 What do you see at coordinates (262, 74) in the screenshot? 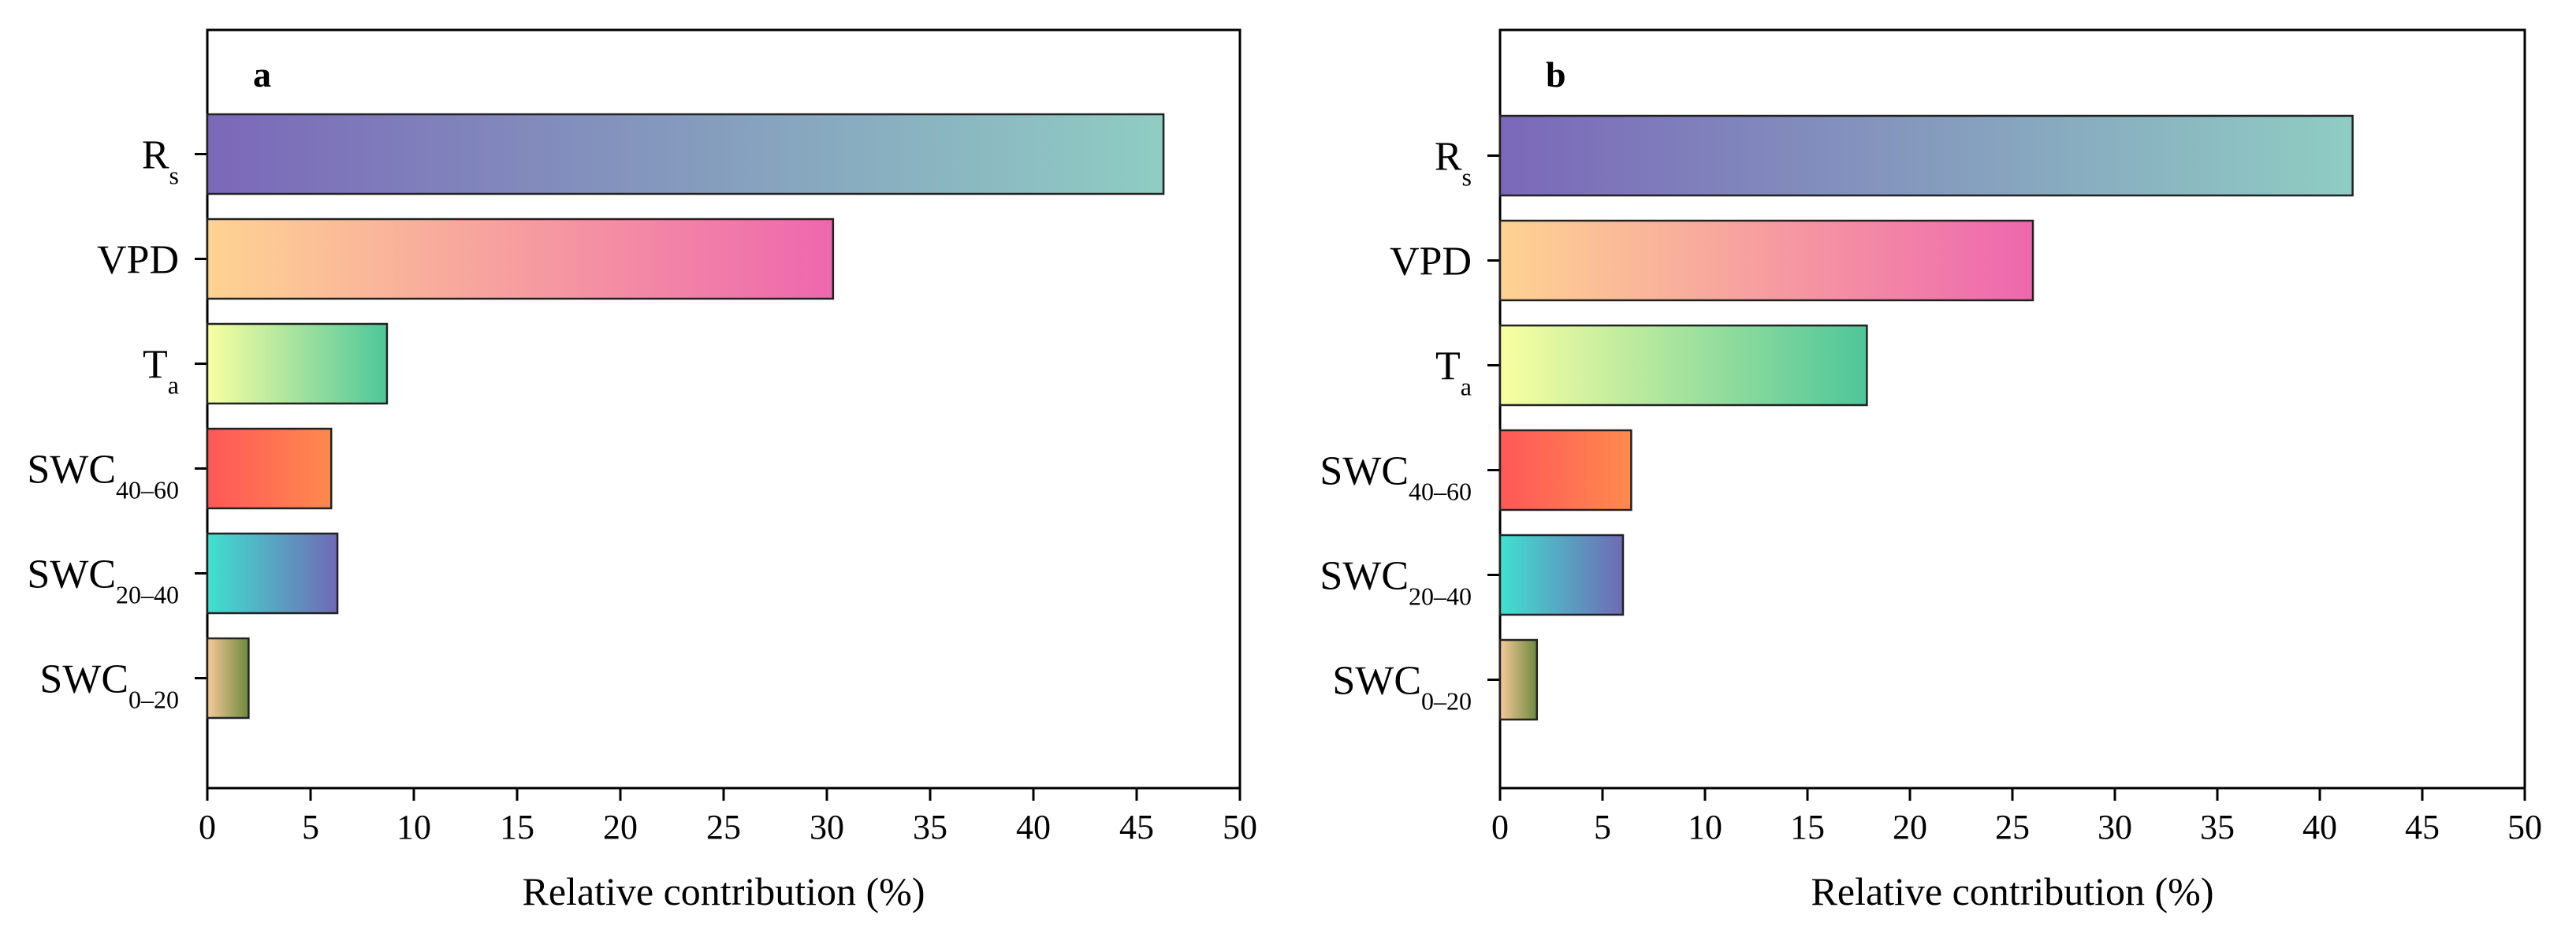
I see `panel-letter: a` at bounding box center [262, 74].